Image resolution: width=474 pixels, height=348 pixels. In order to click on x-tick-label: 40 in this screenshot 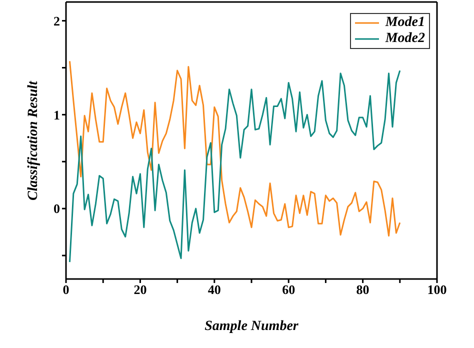, I will do `click(214, 290)`.